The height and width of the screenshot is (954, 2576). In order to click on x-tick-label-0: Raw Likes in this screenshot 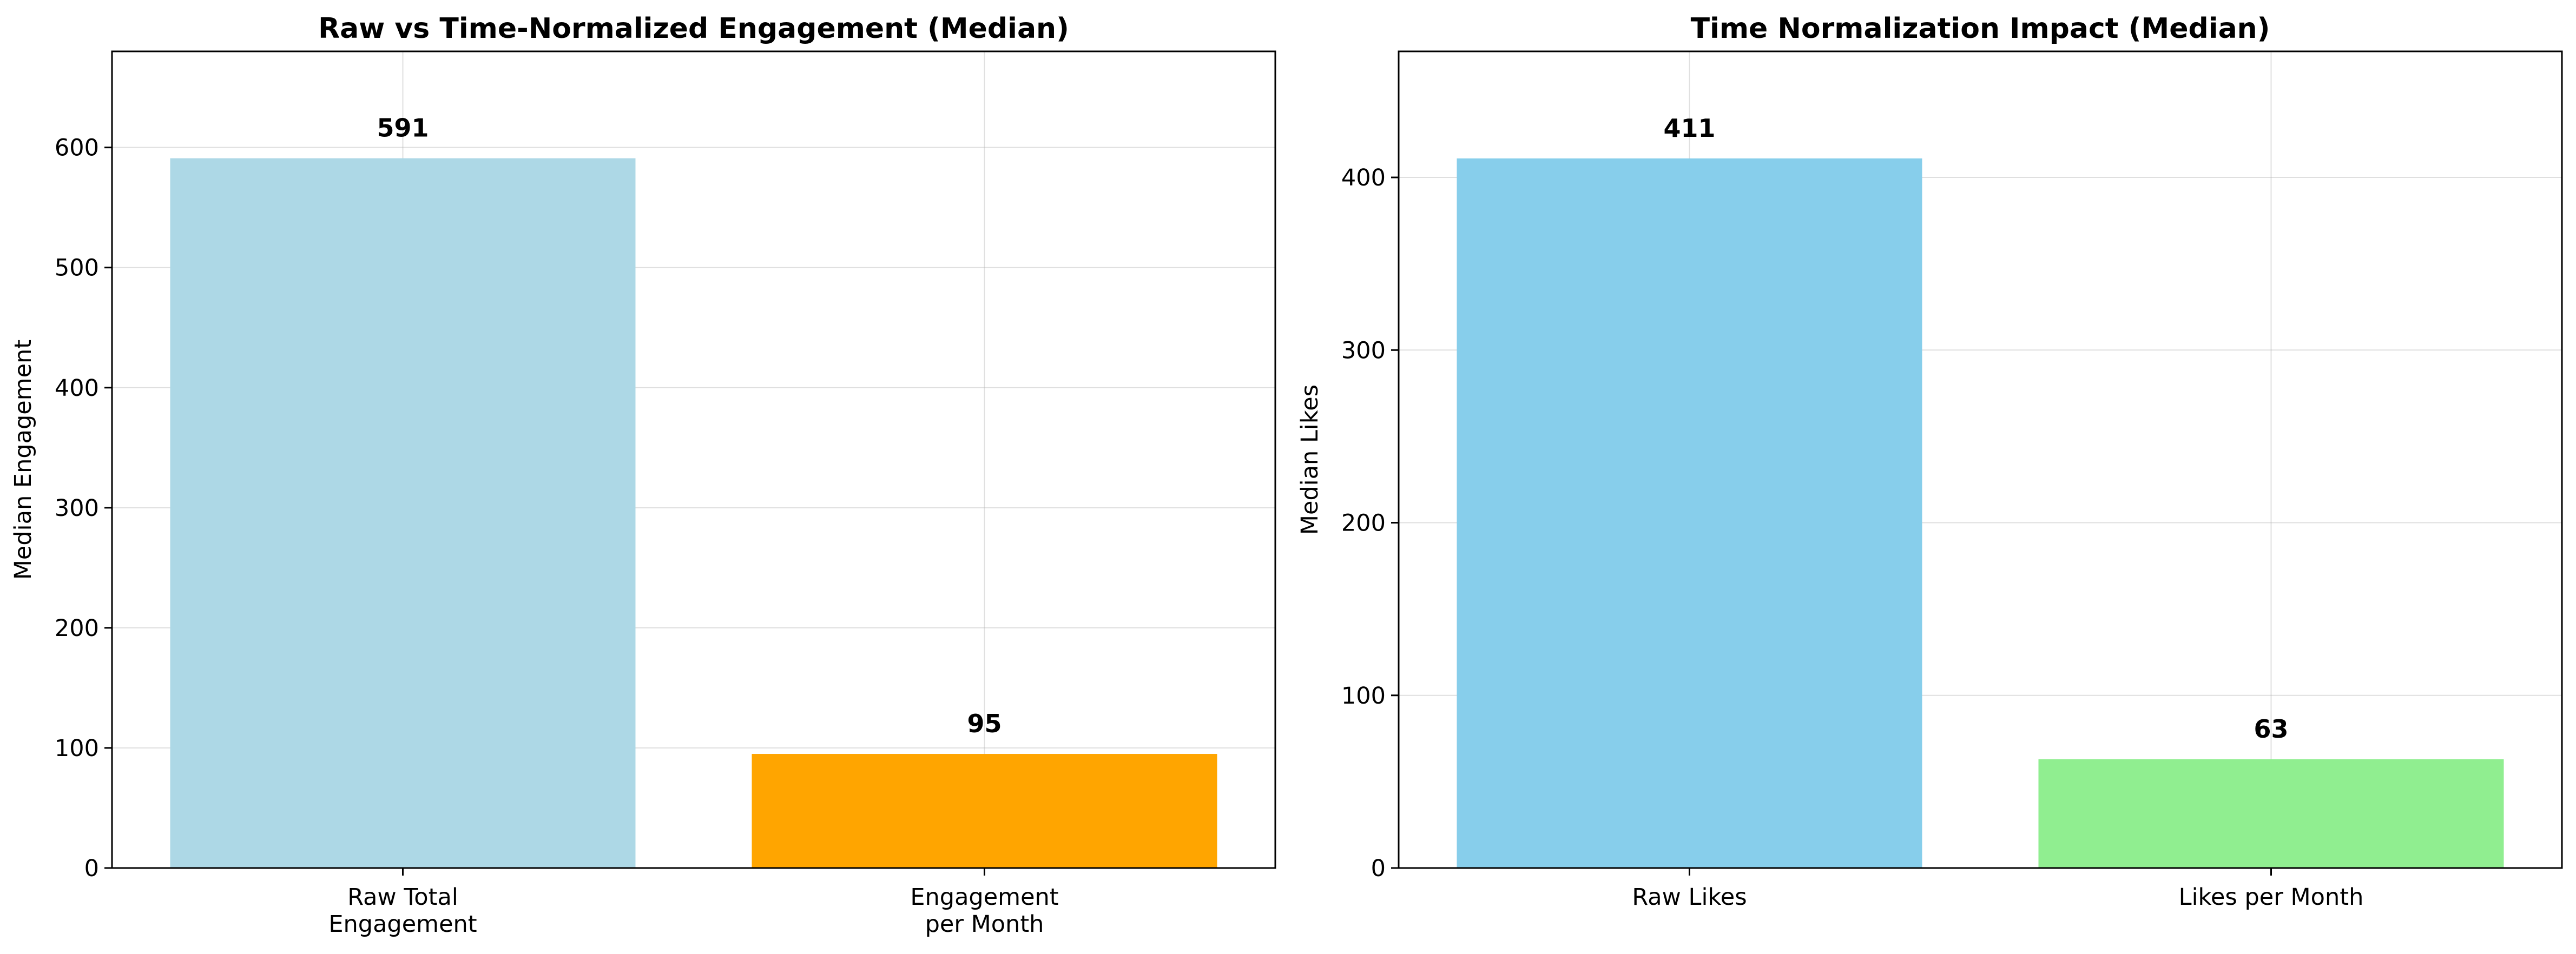, I will do `click(1689, 897)`.